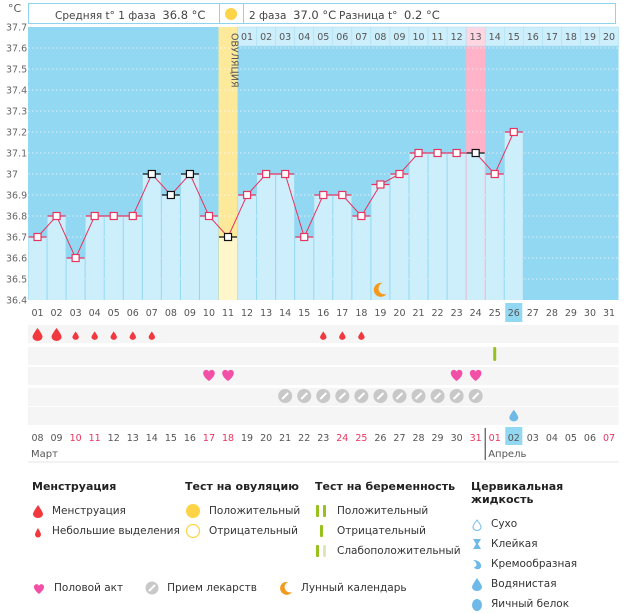 The width and height of the screenshot is (626, 614). Describe the element at coordinates (380, 438) in the screenshot. I see `calendar-date-label: 26` at that location.